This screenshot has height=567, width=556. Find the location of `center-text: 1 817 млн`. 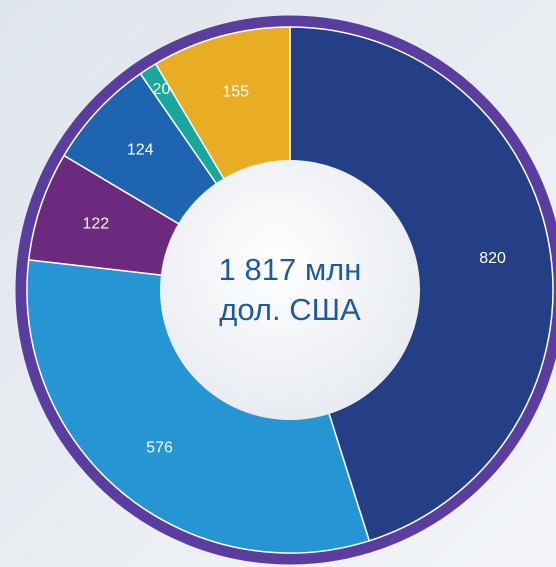

center-text: 1 817 млн is located at coordinates (290, 269).